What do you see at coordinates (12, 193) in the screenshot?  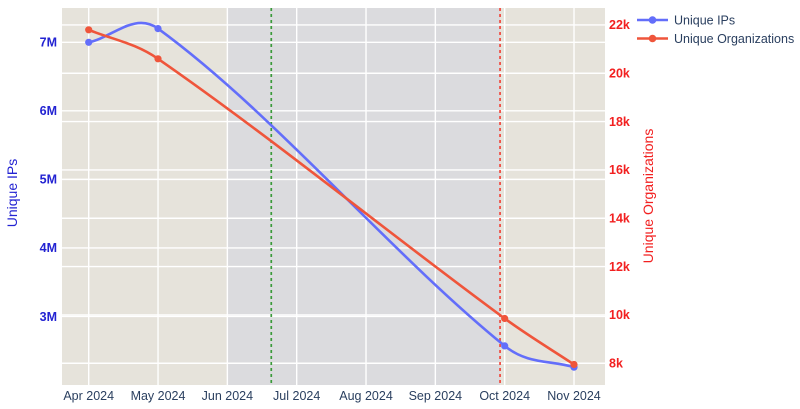 I see `left-axis-title: Unique IPs` at bounding box center [12, 193].